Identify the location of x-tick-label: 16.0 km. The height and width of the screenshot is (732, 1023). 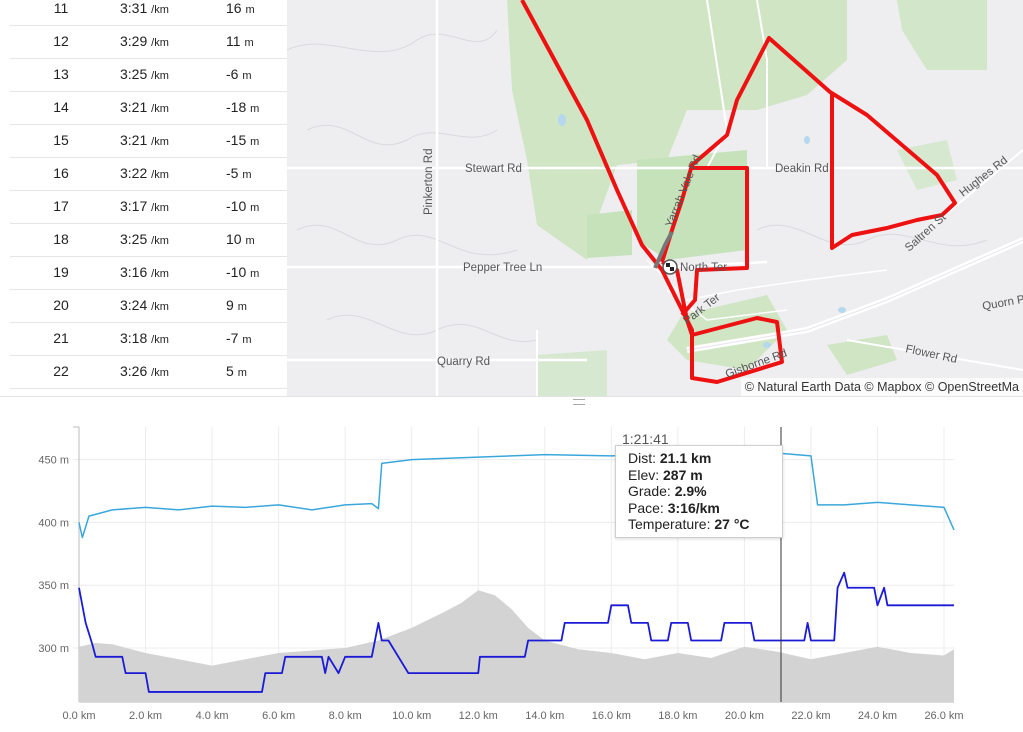
(611, 716).